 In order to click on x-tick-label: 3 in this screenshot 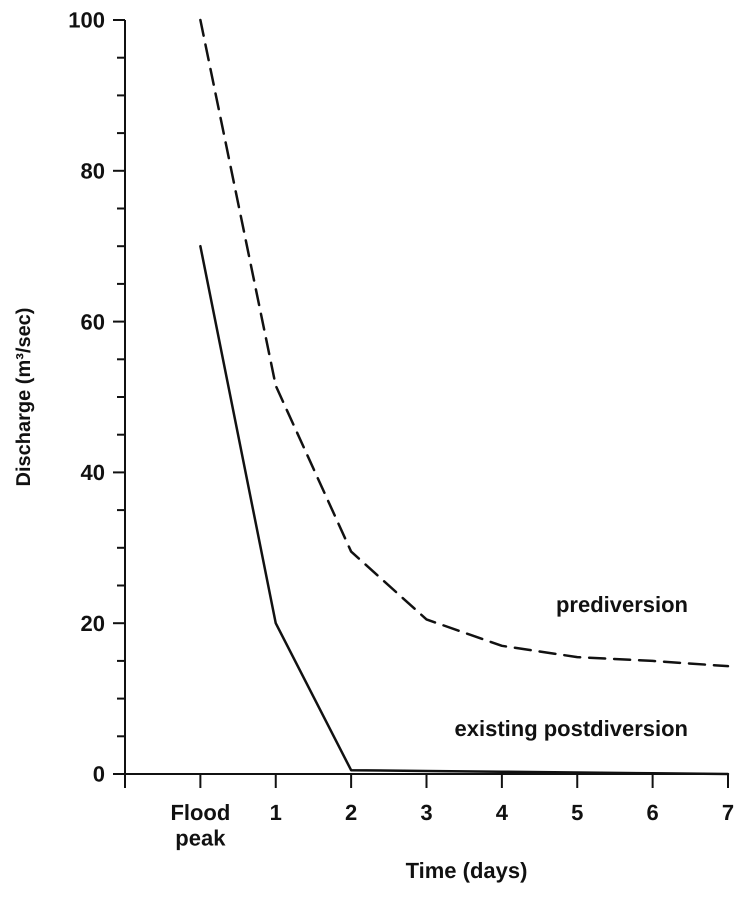, I will do `click(426, 812)`.